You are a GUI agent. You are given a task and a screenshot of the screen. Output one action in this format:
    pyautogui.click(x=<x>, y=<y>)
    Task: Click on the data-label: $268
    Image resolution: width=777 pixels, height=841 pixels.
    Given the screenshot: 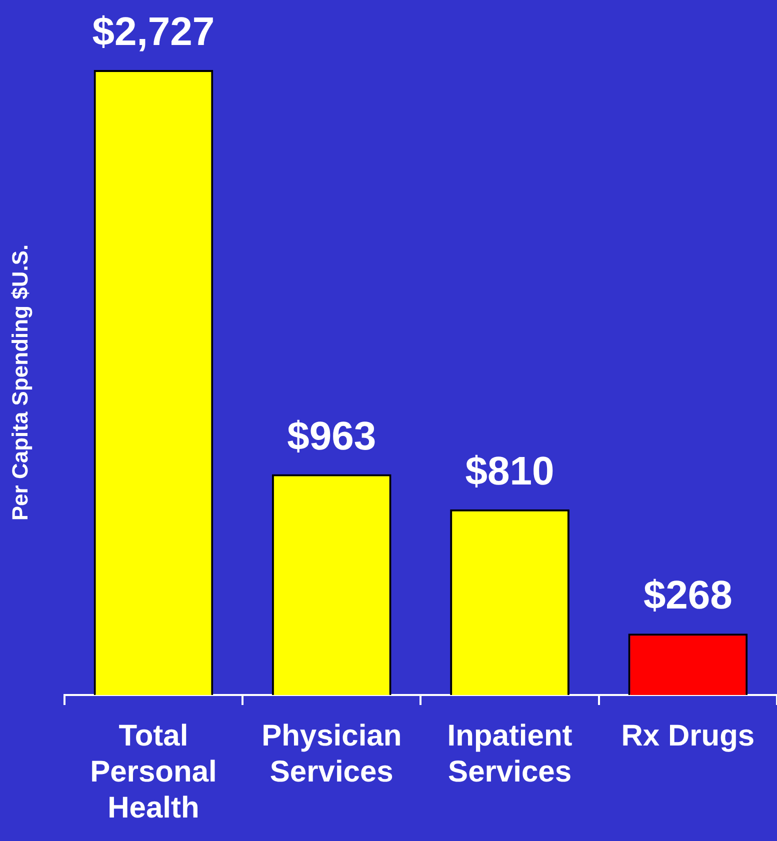 What is the action you would take?
    pyautogui.click(x=687, y=596)
    